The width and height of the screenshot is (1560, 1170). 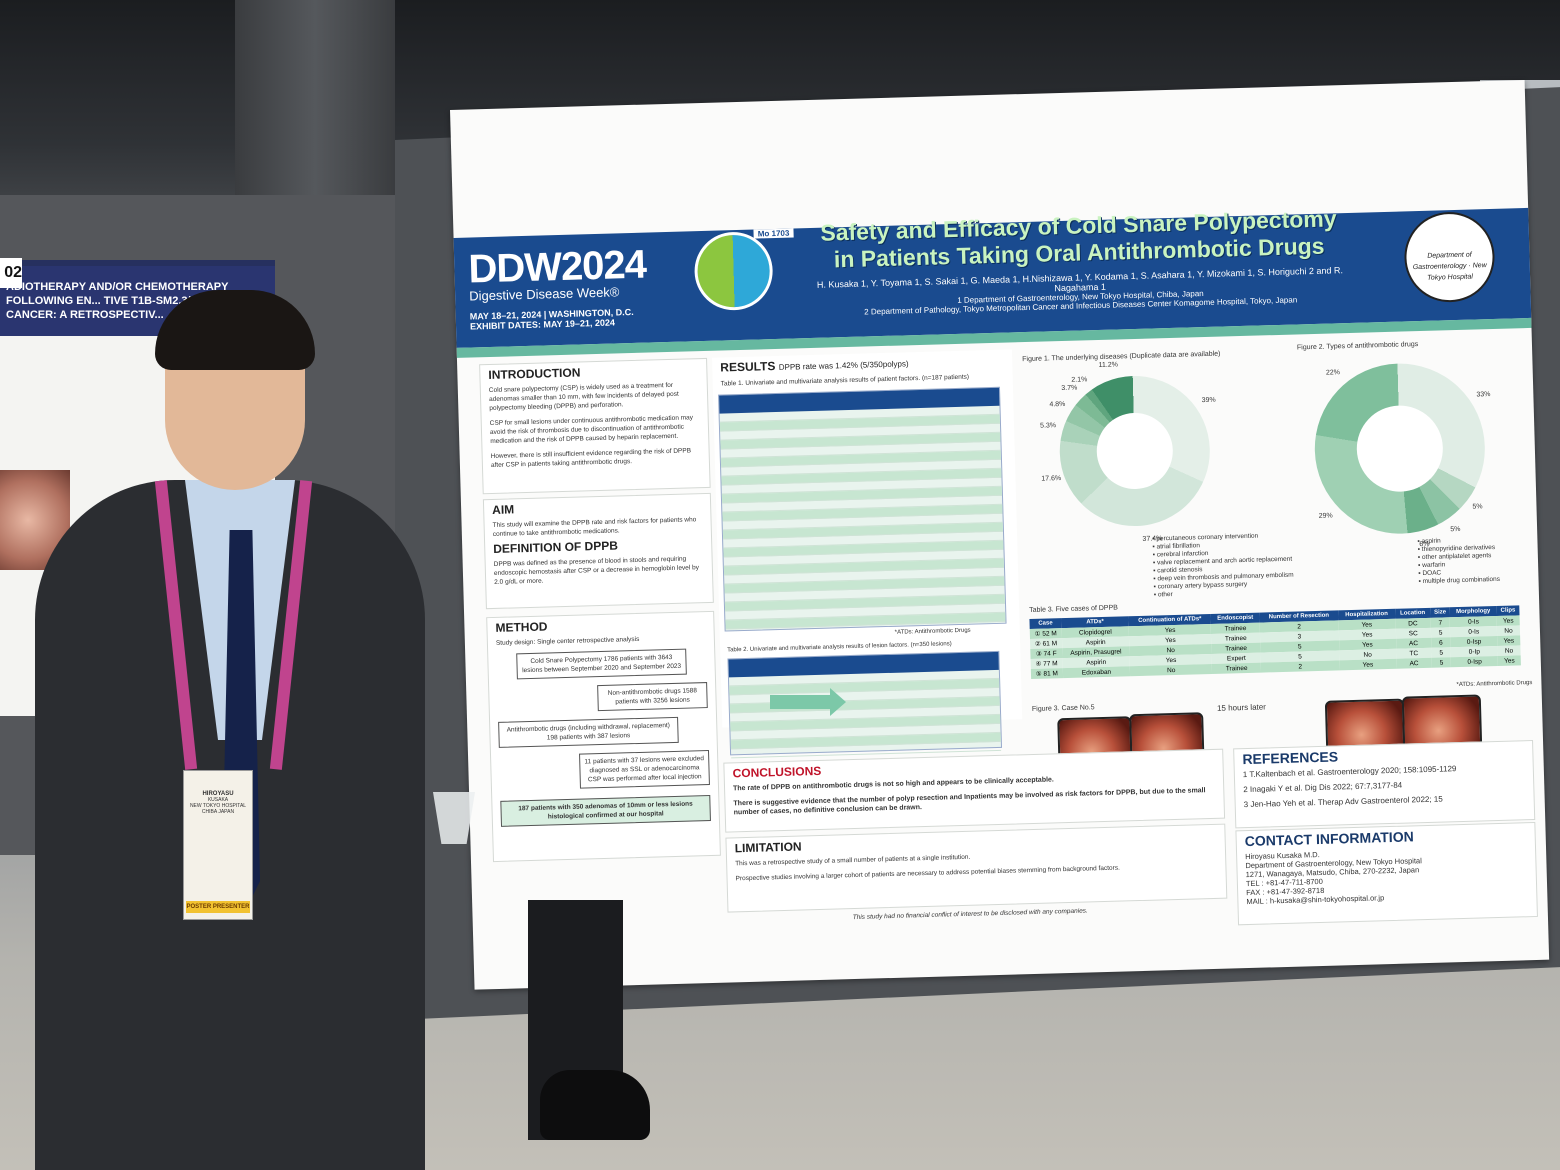 I want to click on donut-slice-label: 3.7%, so click(x=1069, y=388).